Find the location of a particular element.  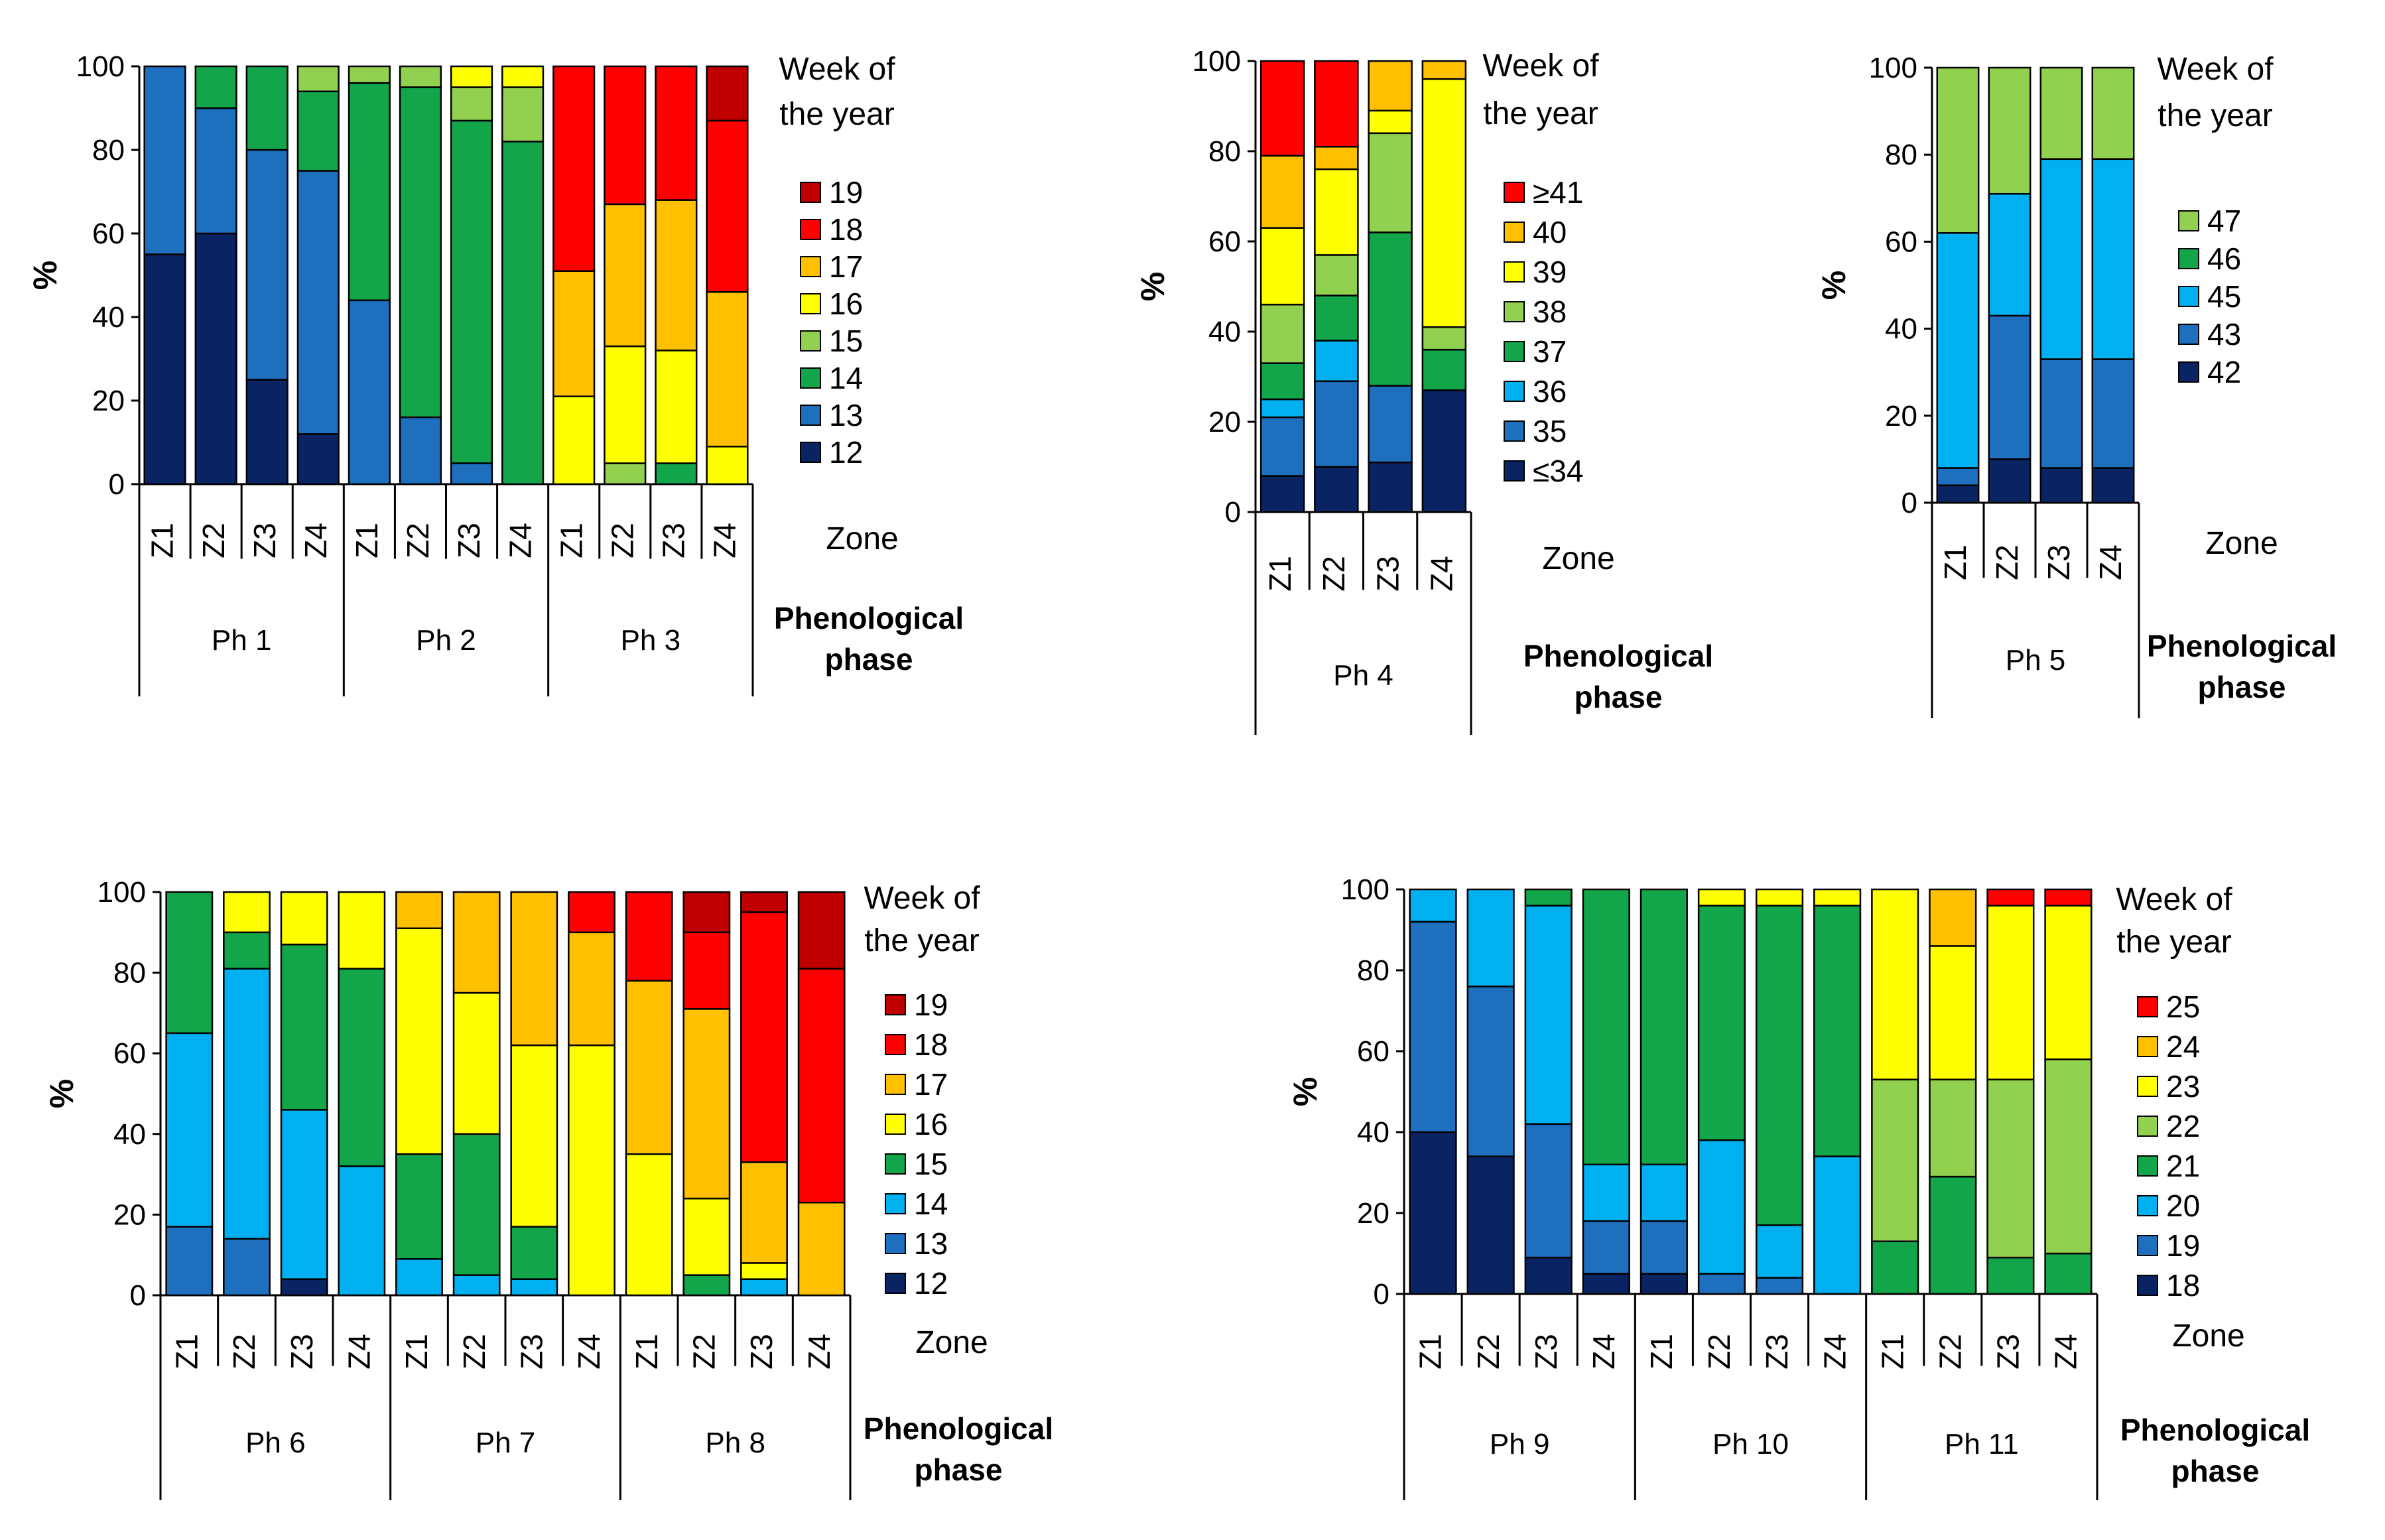

group-axis-label: Phenological phase is located at coordinates (958, 1449).